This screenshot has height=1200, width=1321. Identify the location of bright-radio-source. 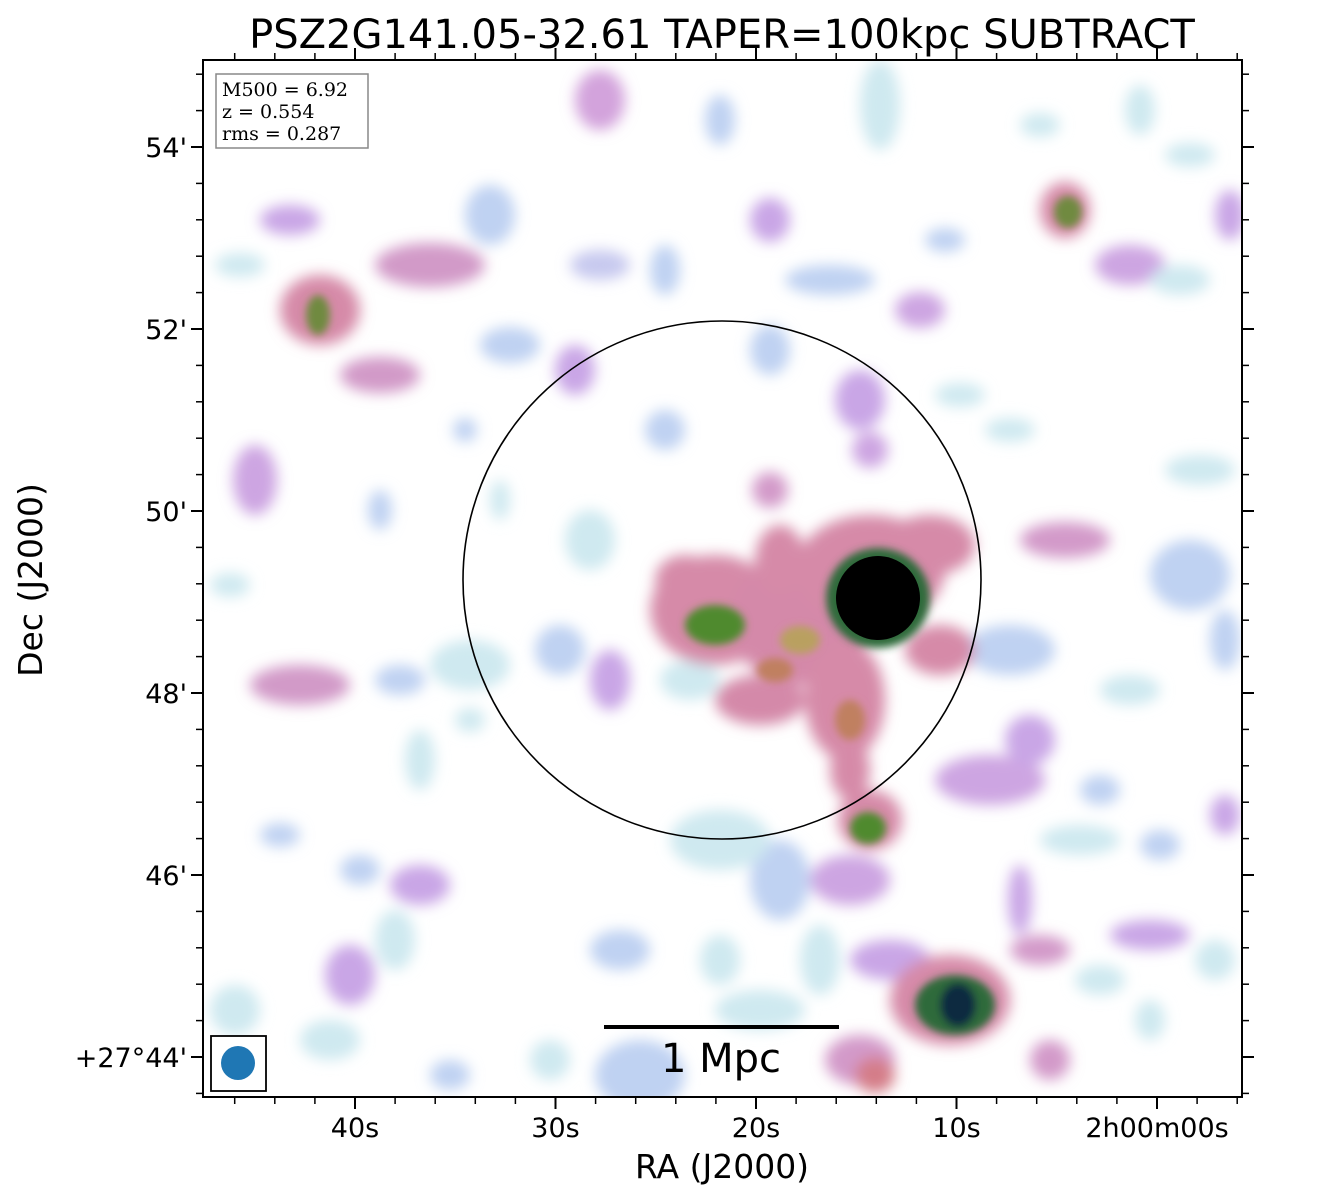
(878, 598).